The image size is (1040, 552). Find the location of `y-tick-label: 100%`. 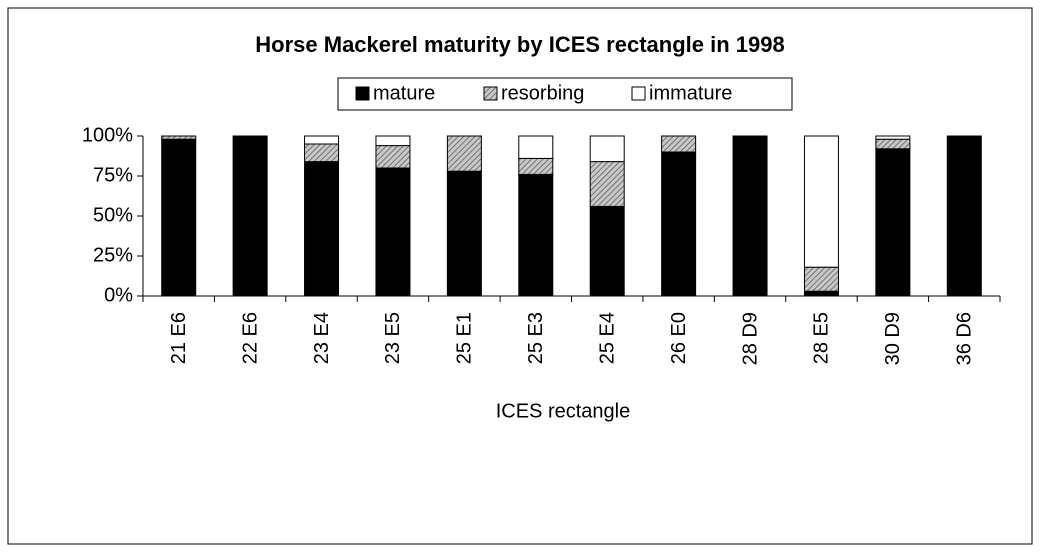

y-tick-label: 100% is located at coordinates (107, 135).